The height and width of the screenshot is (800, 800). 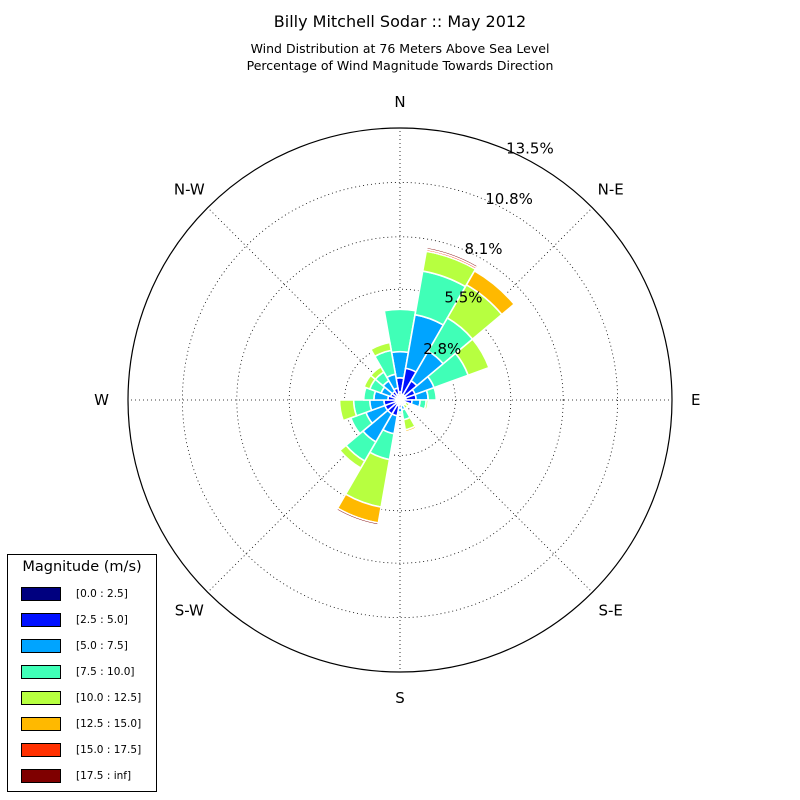 I want to click on legend-entry: [7.5 : 10.0], so click(x=86, y=673).